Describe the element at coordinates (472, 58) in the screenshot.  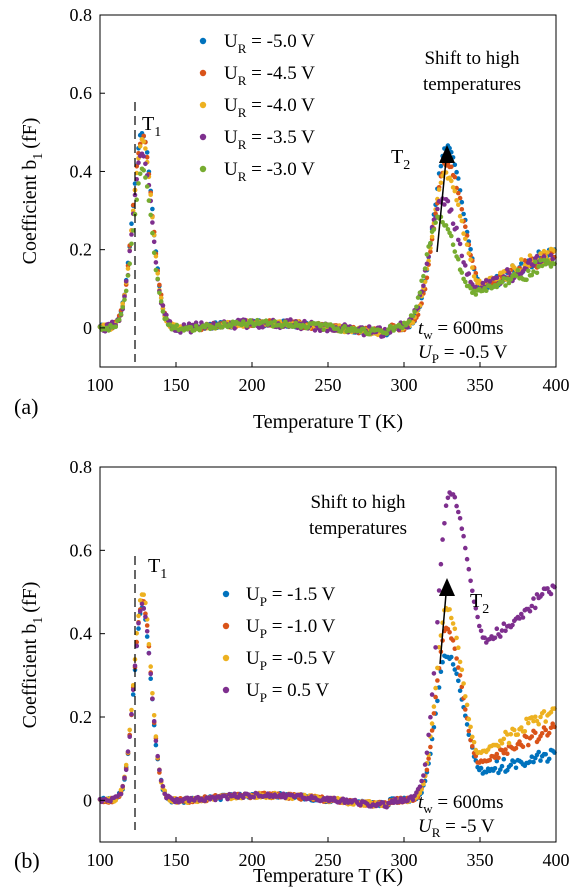
I see `panel-a-shift-annotation-line1: Shift to high` at that location.